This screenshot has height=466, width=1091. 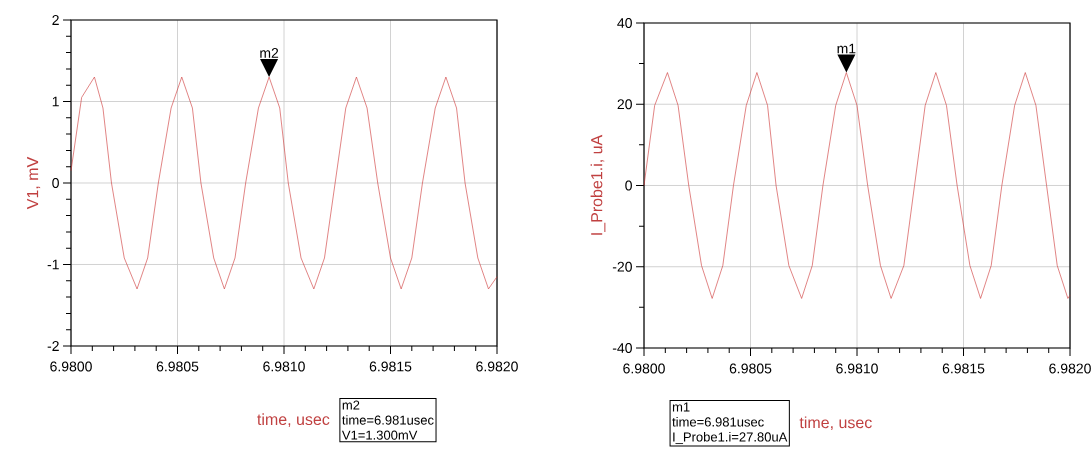 I want to click on y-tick-label: 2, so click(x=55, y=20).